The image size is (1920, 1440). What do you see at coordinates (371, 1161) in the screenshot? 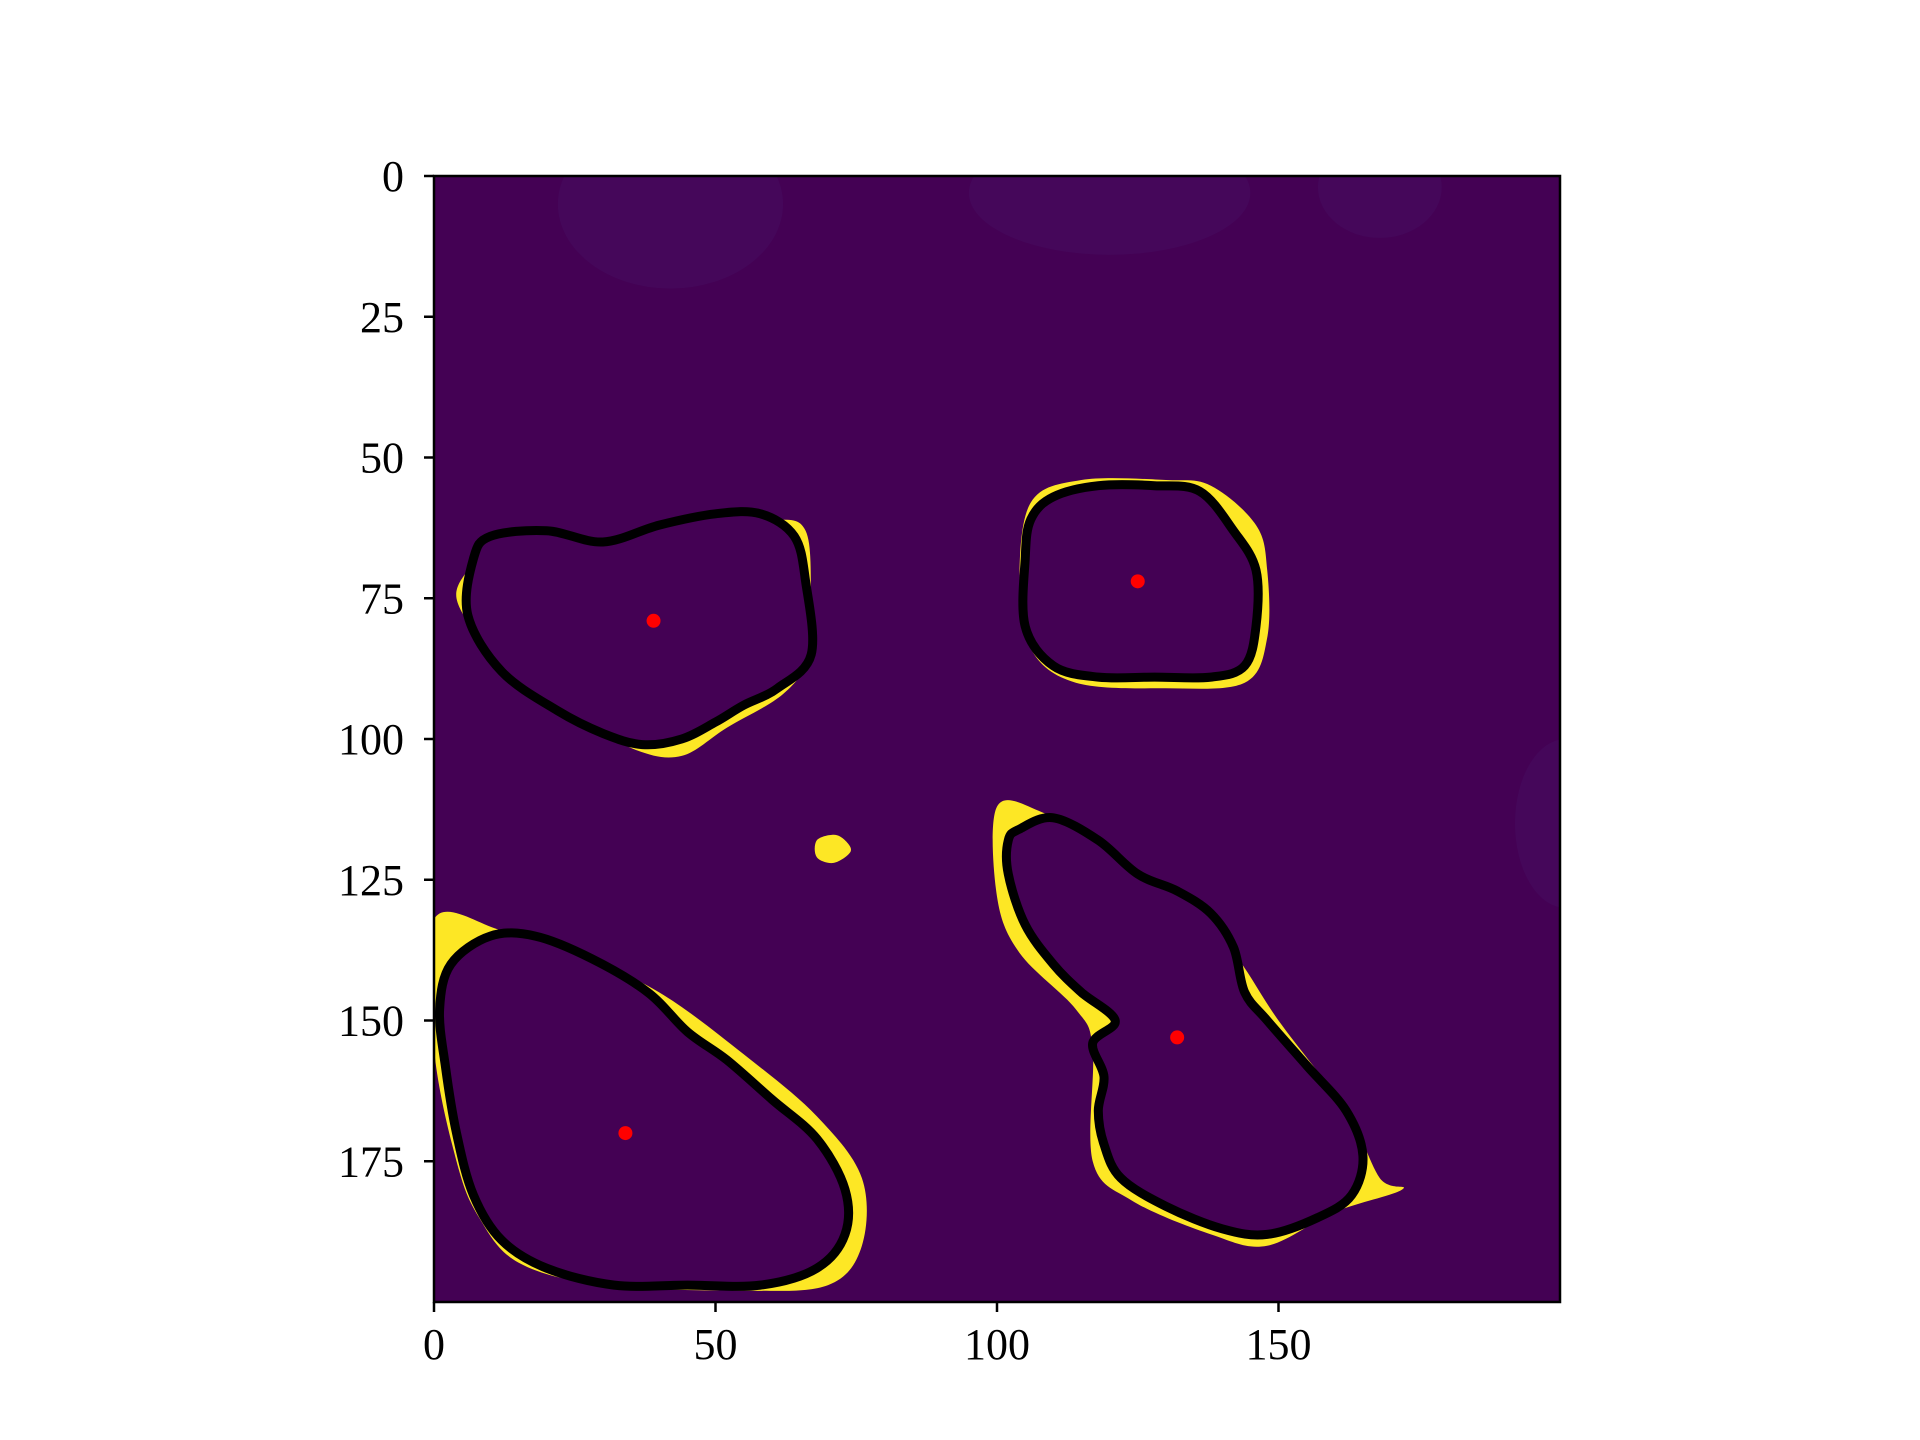
I see `y-tick-label: 175` at bounding box center [371, 1161].